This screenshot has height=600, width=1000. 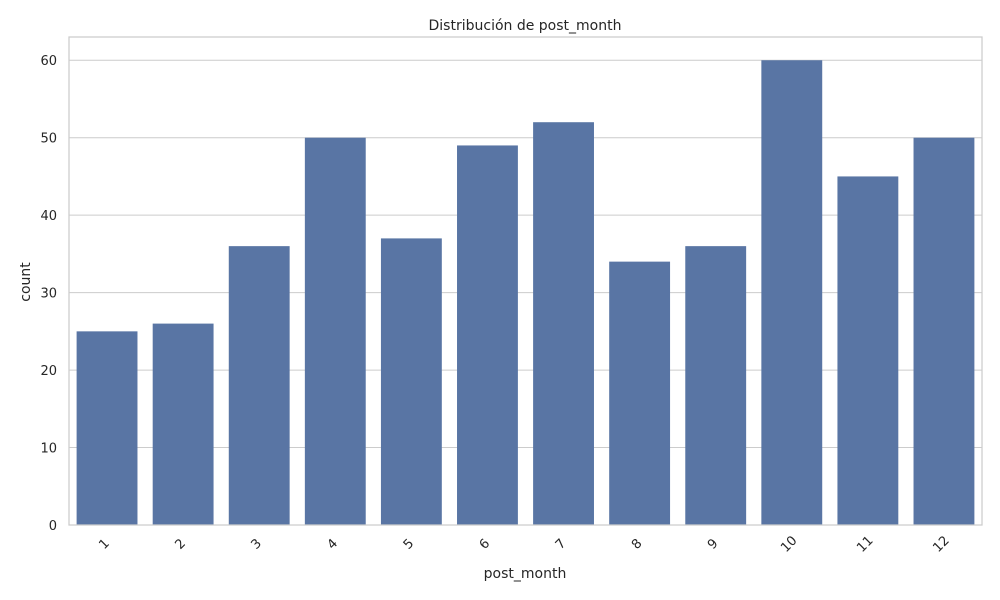 I want to click on y-tick-labels: 0 10 20 30 40 50 60, so click(x=48, y=294).